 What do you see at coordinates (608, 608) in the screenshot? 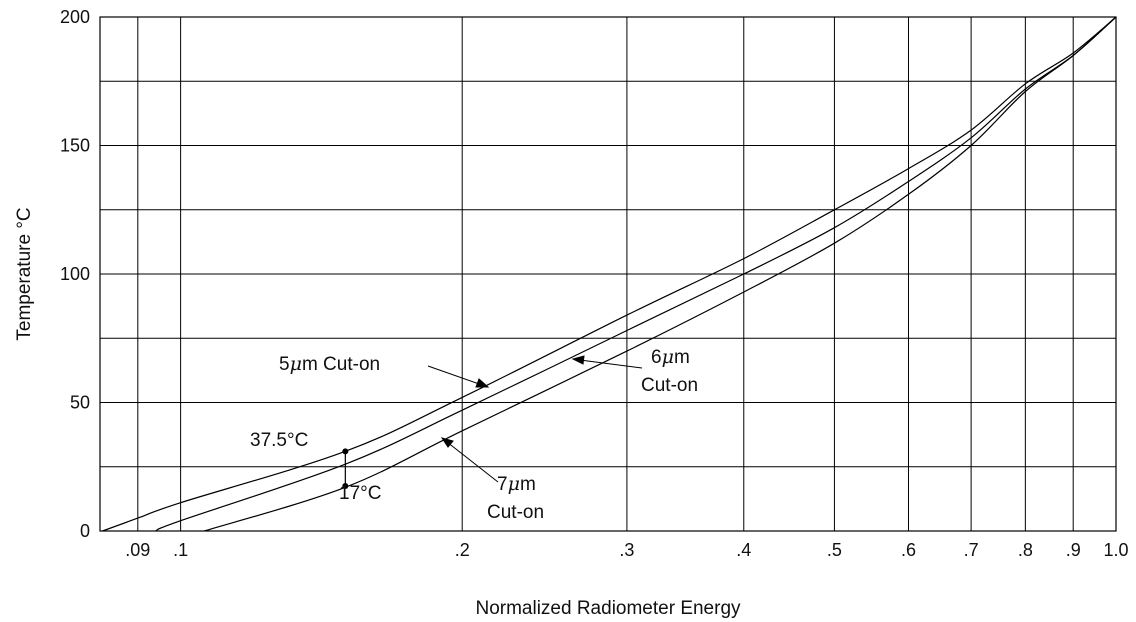
I see `x-axis-label: Normalized Radiometer Energy` at bounding box center [608, 608].